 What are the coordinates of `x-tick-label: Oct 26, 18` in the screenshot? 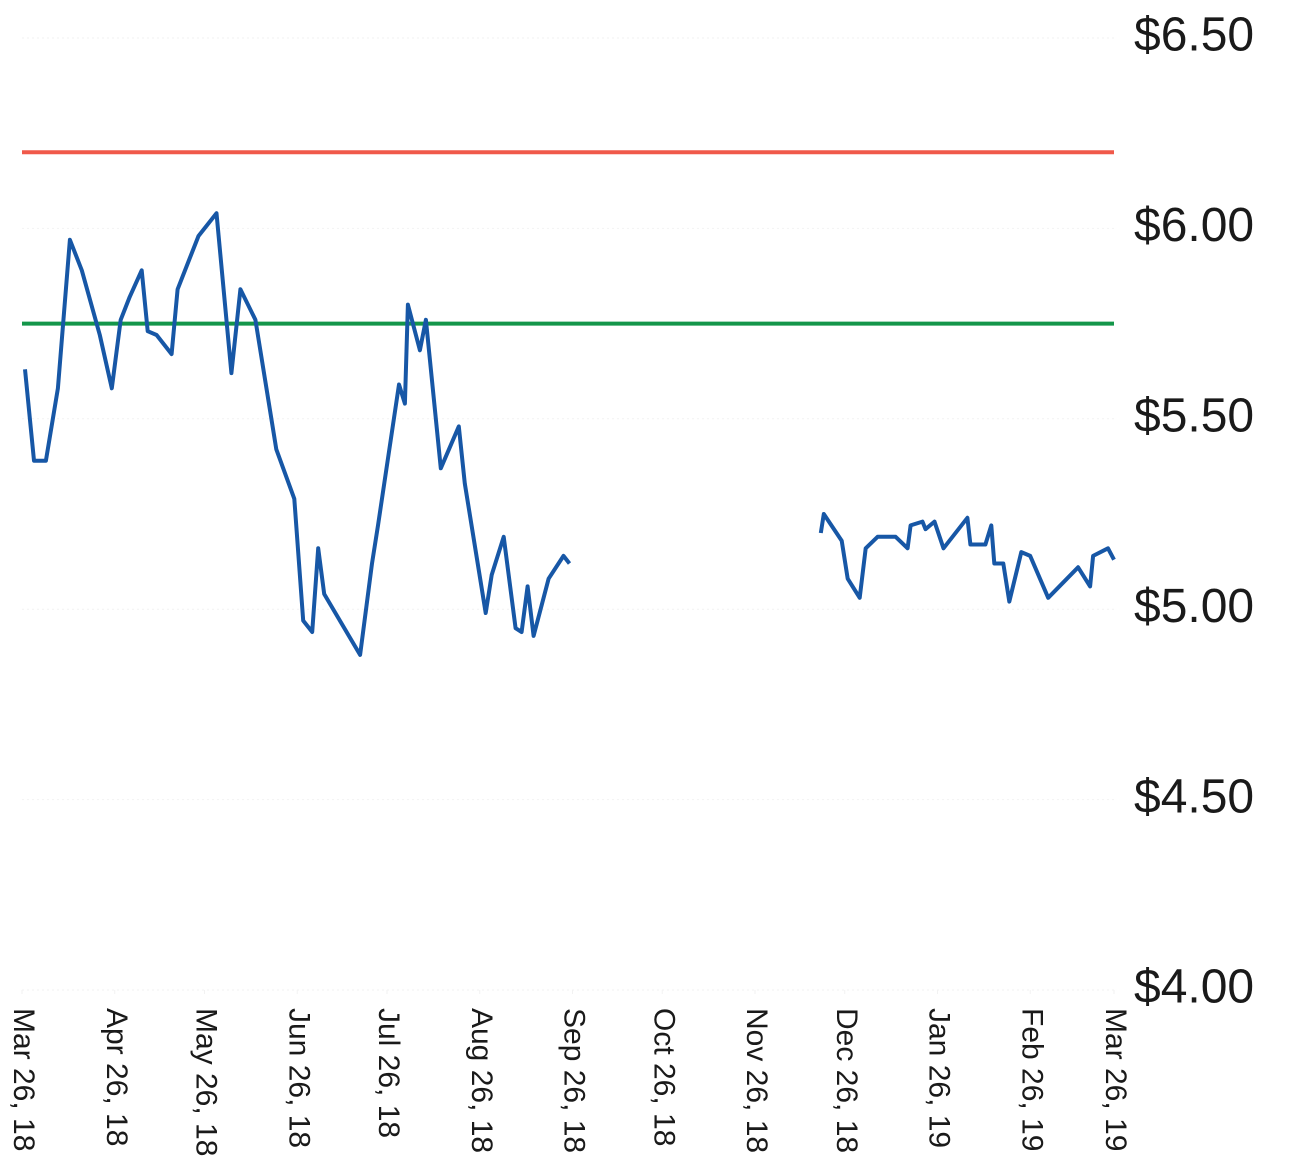 It's located at (663, 1077).